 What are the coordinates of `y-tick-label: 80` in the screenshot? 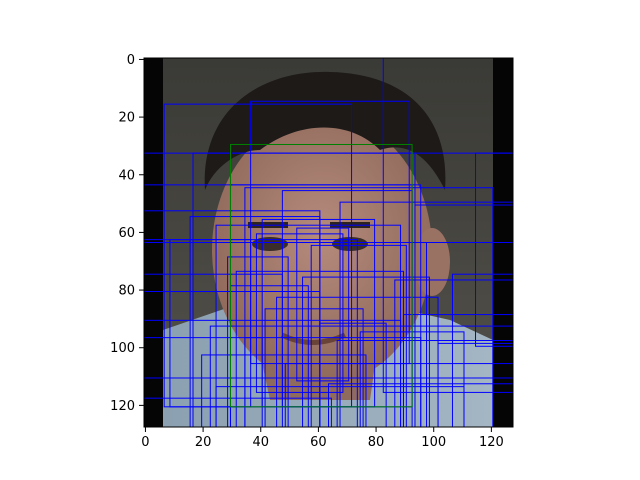 It's located at (126, 291).